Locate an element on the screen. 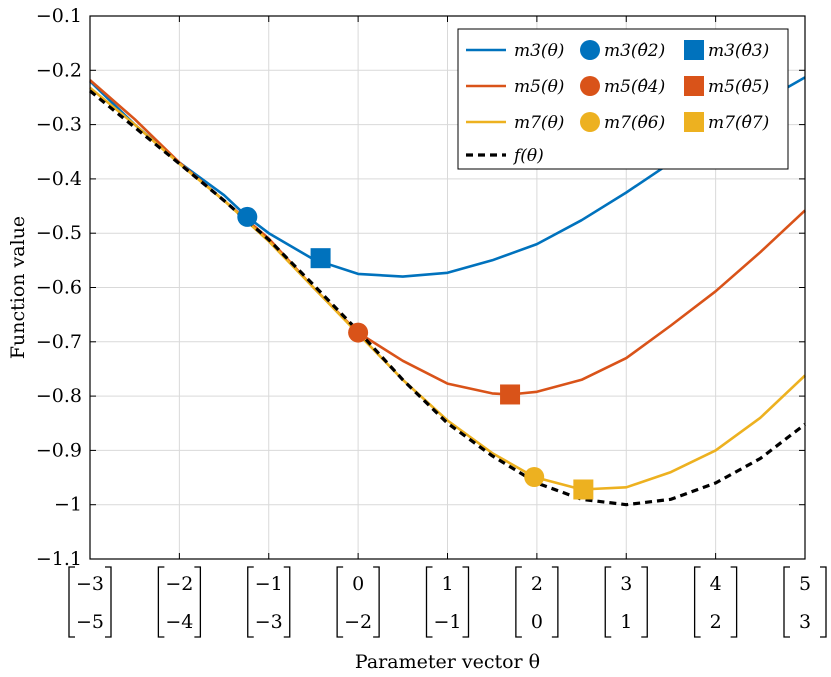 The image size is (831, 677). legend-entry: m7(θ̂6) is located at coordinates (622, 122).